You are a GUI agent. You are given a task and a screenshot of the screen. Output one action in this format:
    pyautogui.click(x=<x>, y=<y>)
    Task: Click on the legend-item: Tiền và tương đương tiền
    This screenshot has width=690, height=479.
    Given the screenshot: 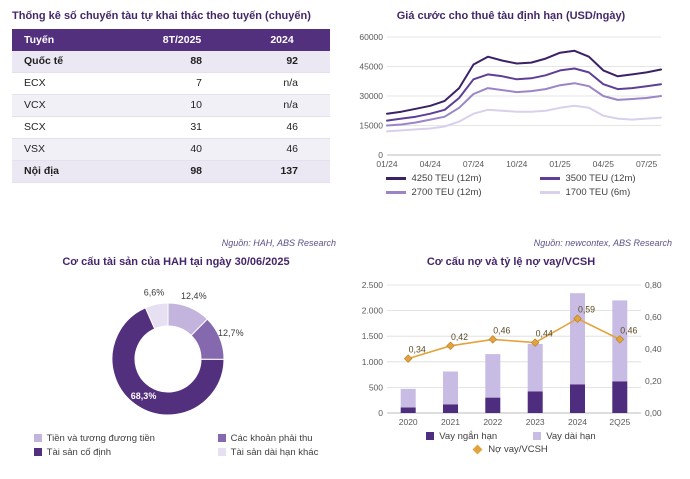 What is the action you would take?
    pyautogui.click(x=112, y=438)
    